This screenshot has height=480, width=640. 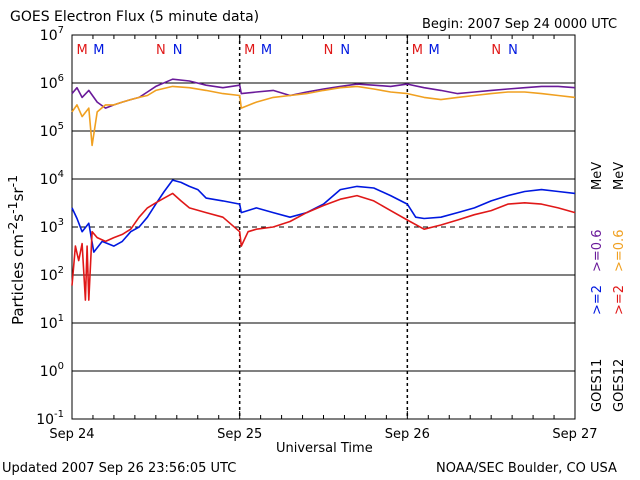 I want to click on goes12-ge06-label: >=0.6, so click(x=619, y=250).